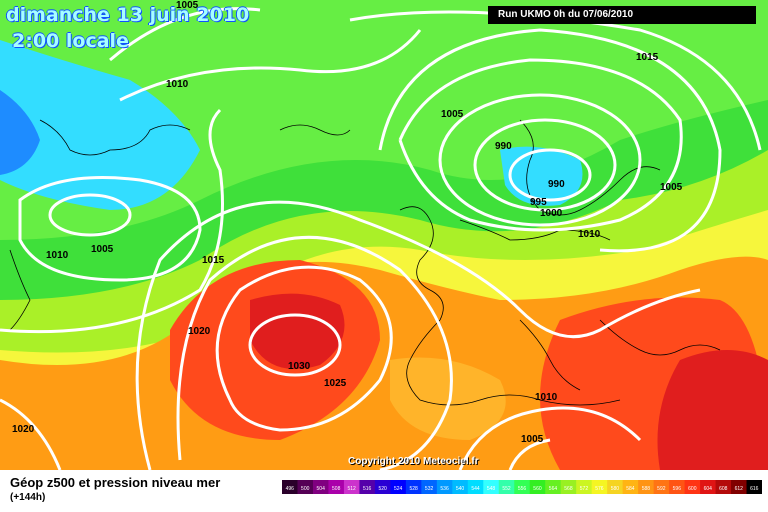  I want to click on field-darkred, so click(297, 331).